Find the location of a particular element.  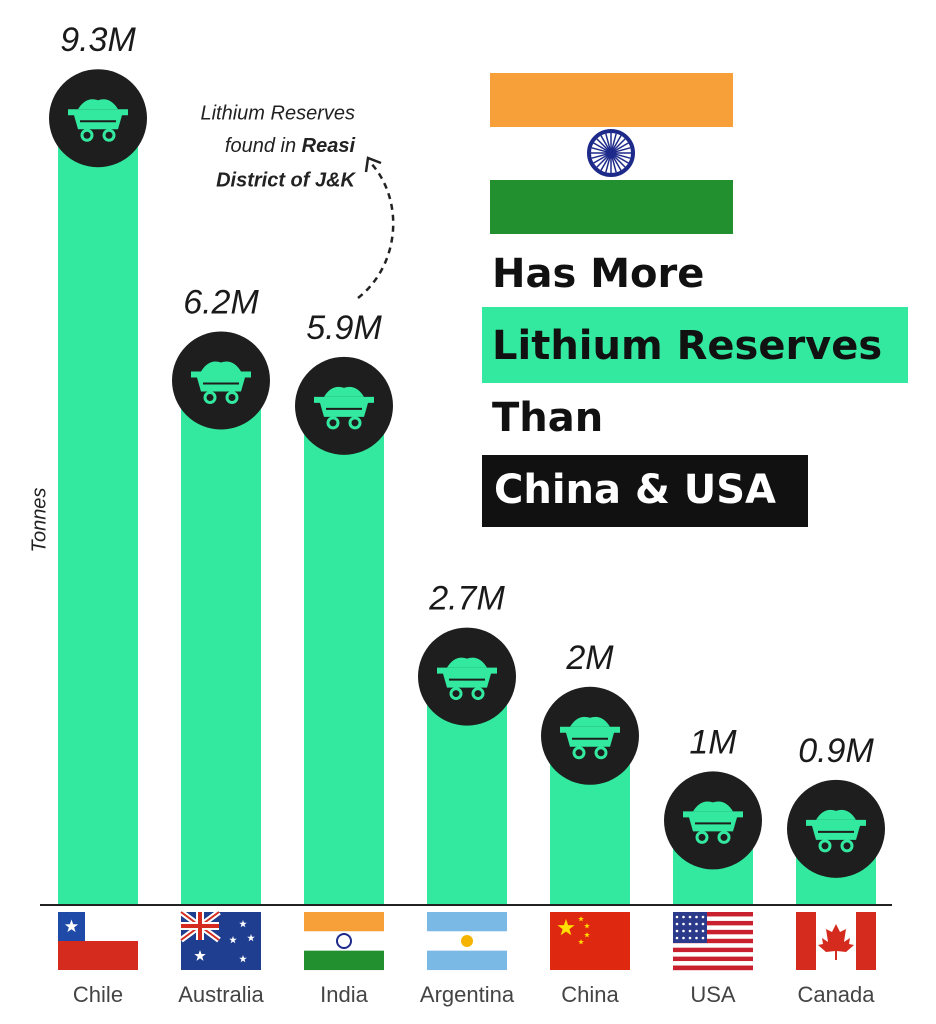

x-tick-label: USA is located at coordinates (713, 994).